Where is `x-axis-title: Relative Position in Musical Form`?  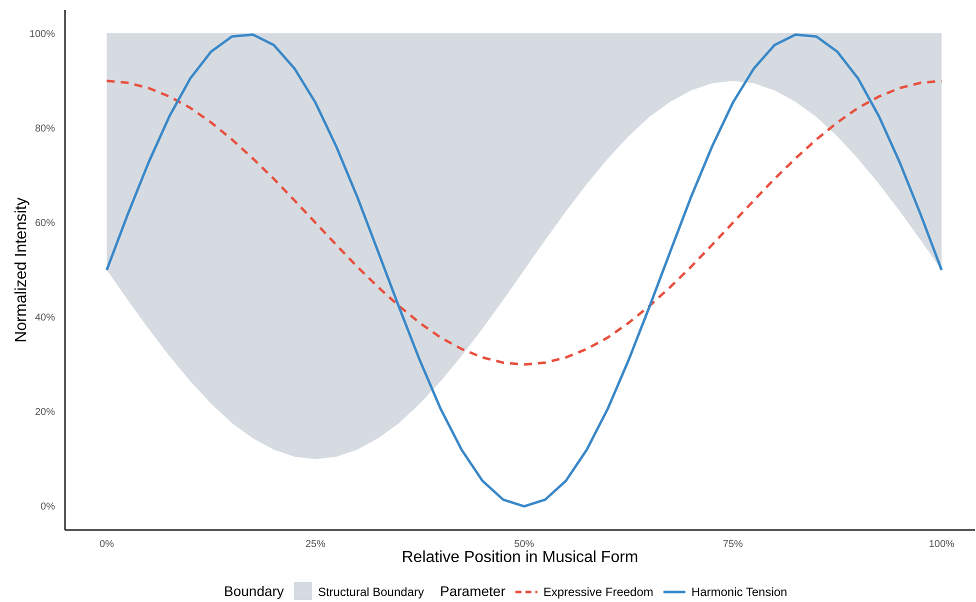
x-axis-title: Relative Position in Musical Form is located at coordinates (520, 557).